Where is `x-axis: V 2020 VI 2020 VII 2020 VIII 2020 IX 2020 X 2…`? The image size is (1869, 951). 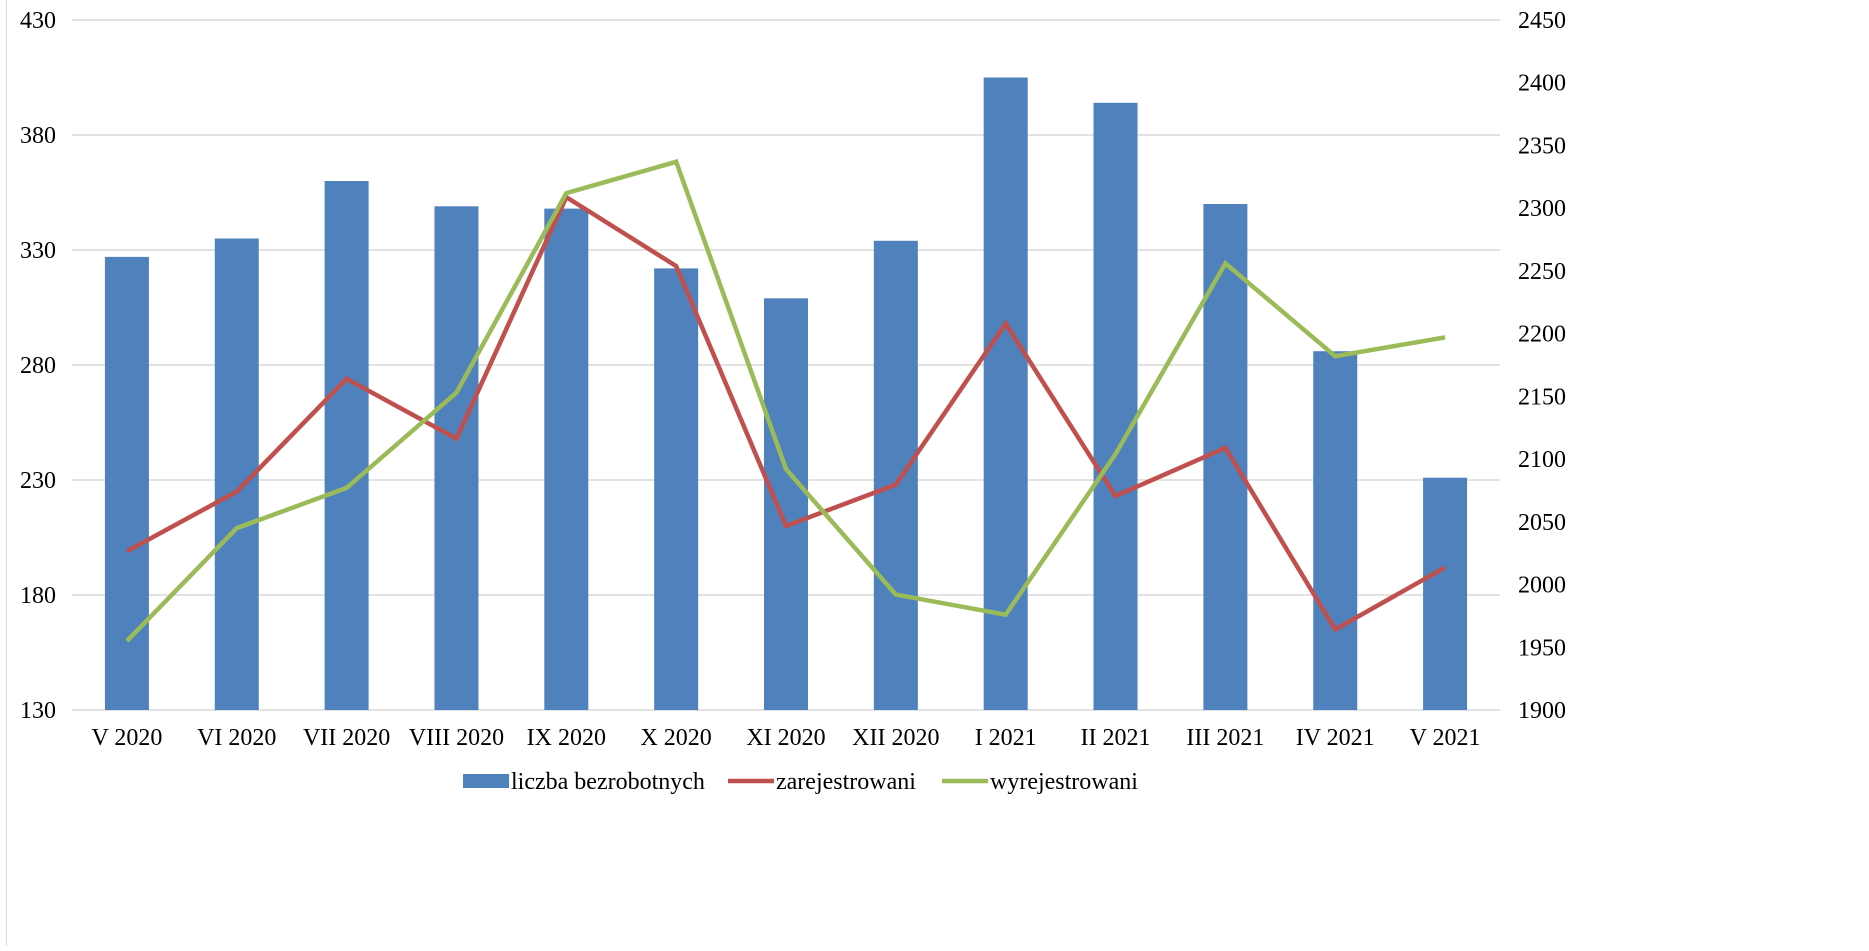 x-axis: V 2020 VI 2020 VII 2020 VIII 2020 IX 2020 X 2… is located at coordinates (785, 738).